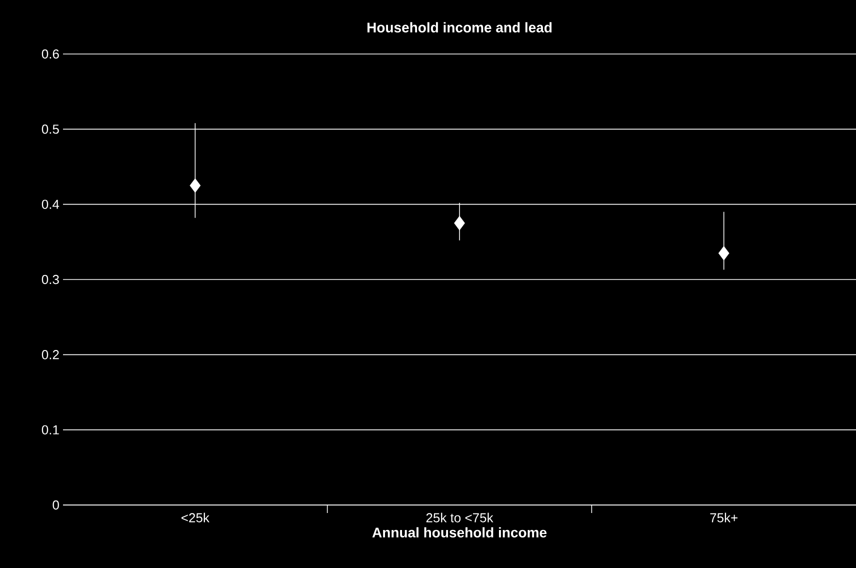  What do you see at coordinates (50, 429) in the screenshot?
I see `y-tick-label: 0.1` at bounding box center [50, 429].